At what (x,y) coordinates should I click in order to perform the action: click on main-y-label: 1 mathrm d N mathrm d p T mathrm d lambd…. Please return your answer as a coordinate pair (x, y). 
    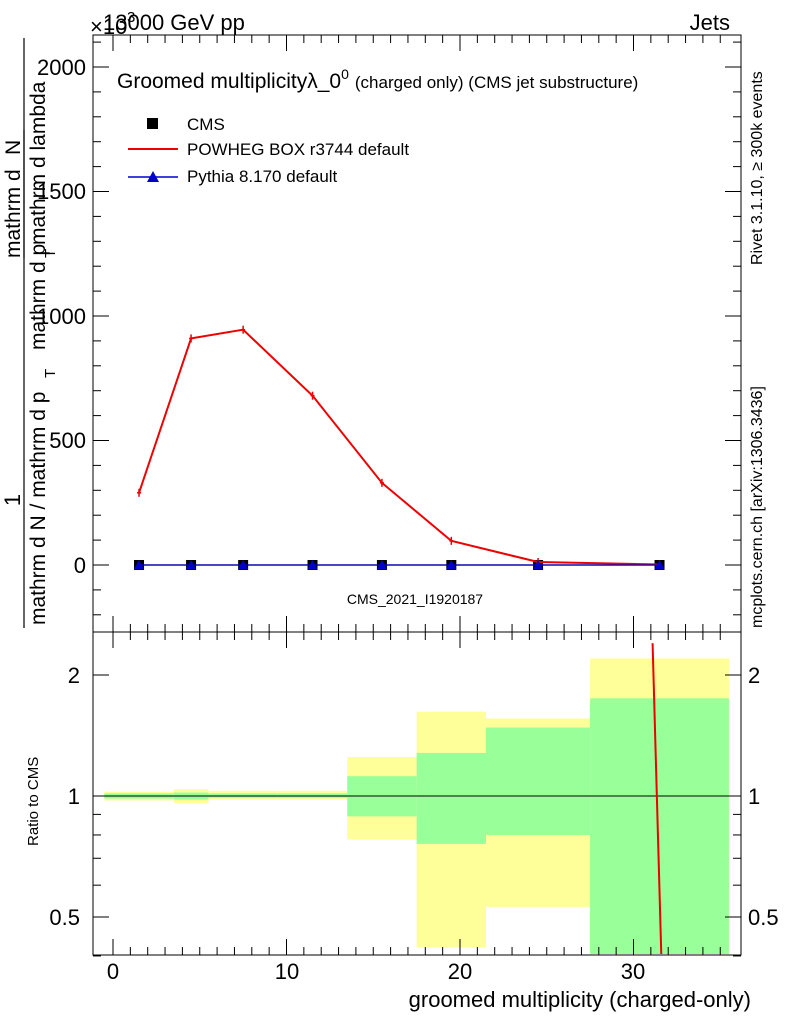
    Looking at the image, I should click on (29, 333).